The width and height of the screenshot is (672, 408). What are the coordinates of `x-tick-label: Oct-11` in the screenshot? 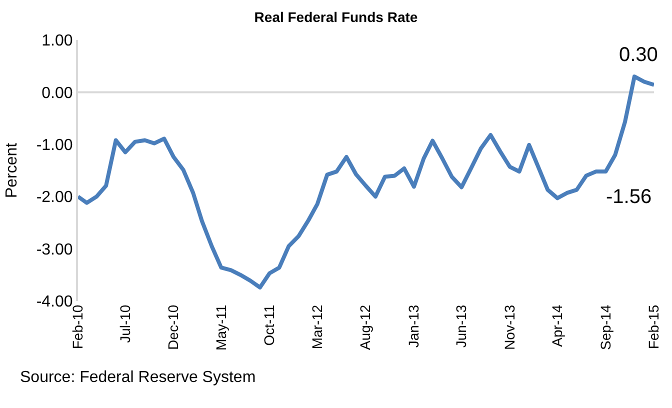 It's located at (269, 325).